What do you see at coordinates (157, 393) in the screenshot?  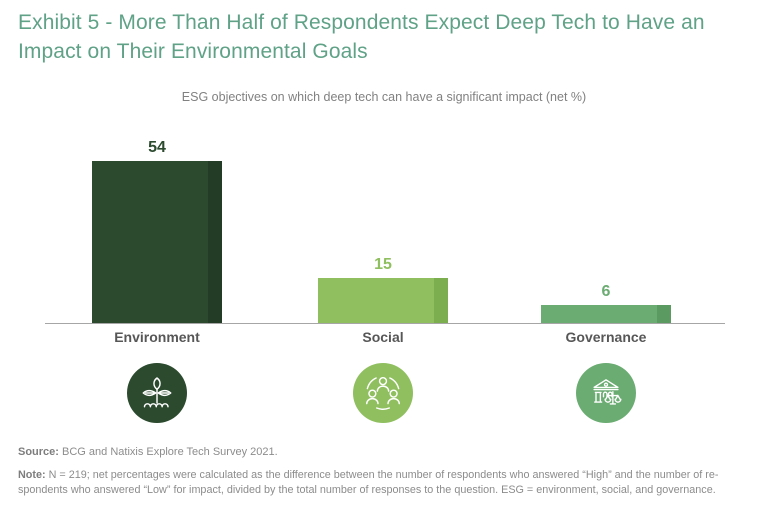 I see `plant-icon` at bounding box center [157, 393].